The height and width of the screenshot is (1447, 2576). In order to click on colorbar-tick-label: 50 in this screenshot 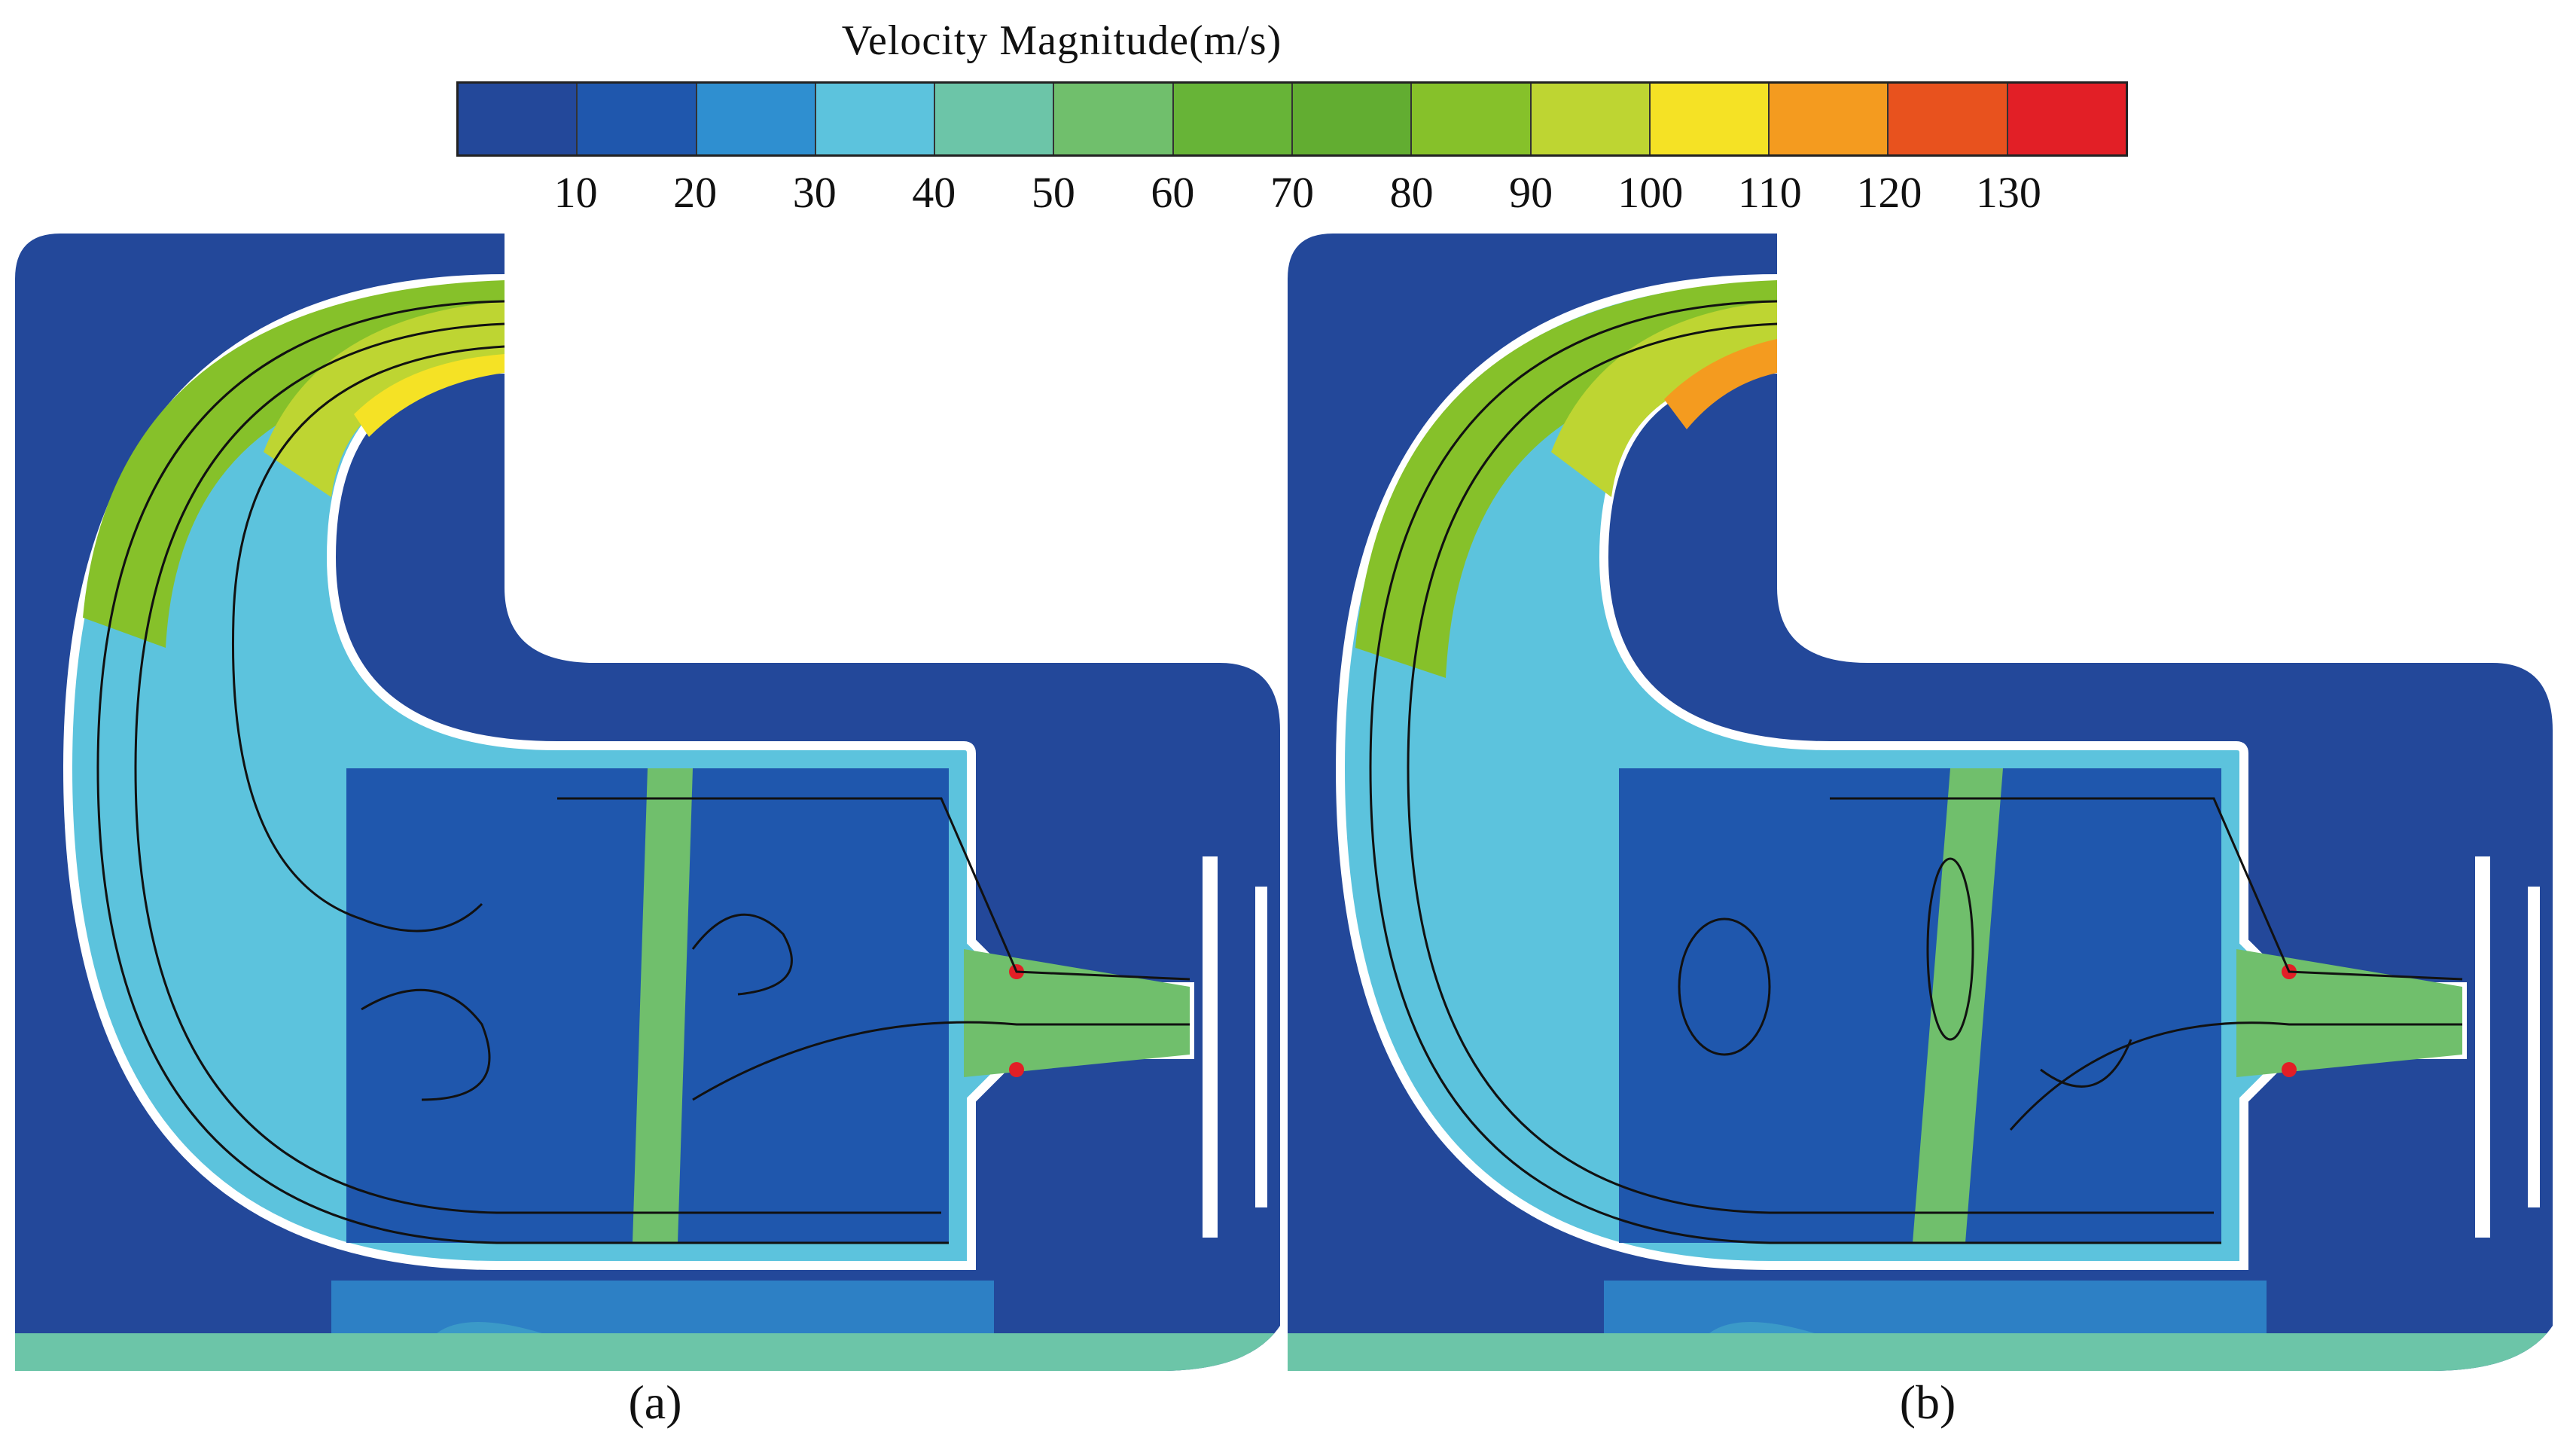, I will do `click(1053, 192)`.